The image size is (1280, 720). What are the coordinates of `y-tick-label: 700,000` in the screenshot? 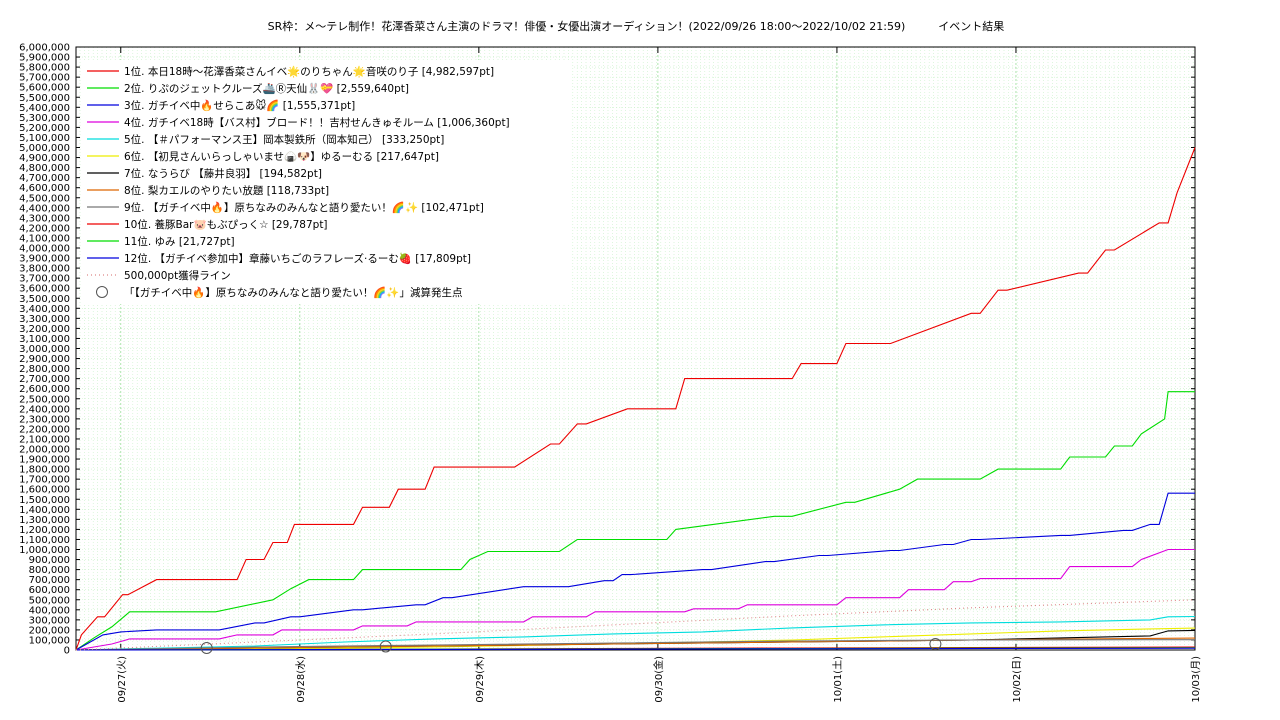 It's located at (49, 580).